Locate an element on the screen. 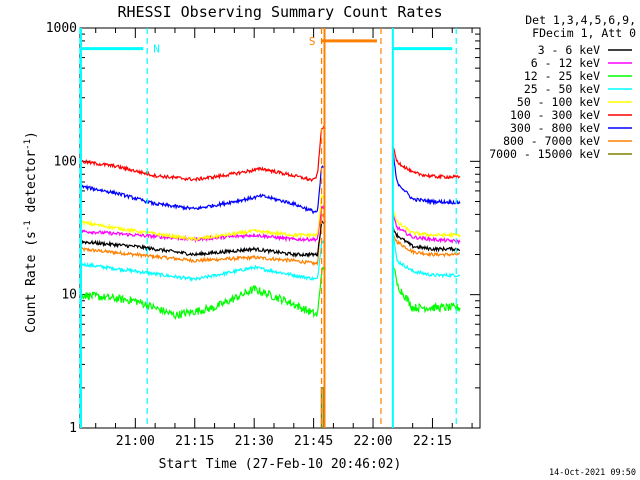 The height and width of the screenshot is (480, 640). footer-timestamp: 14-Oct-2021 09:50 is located at coordinates (592, 473).